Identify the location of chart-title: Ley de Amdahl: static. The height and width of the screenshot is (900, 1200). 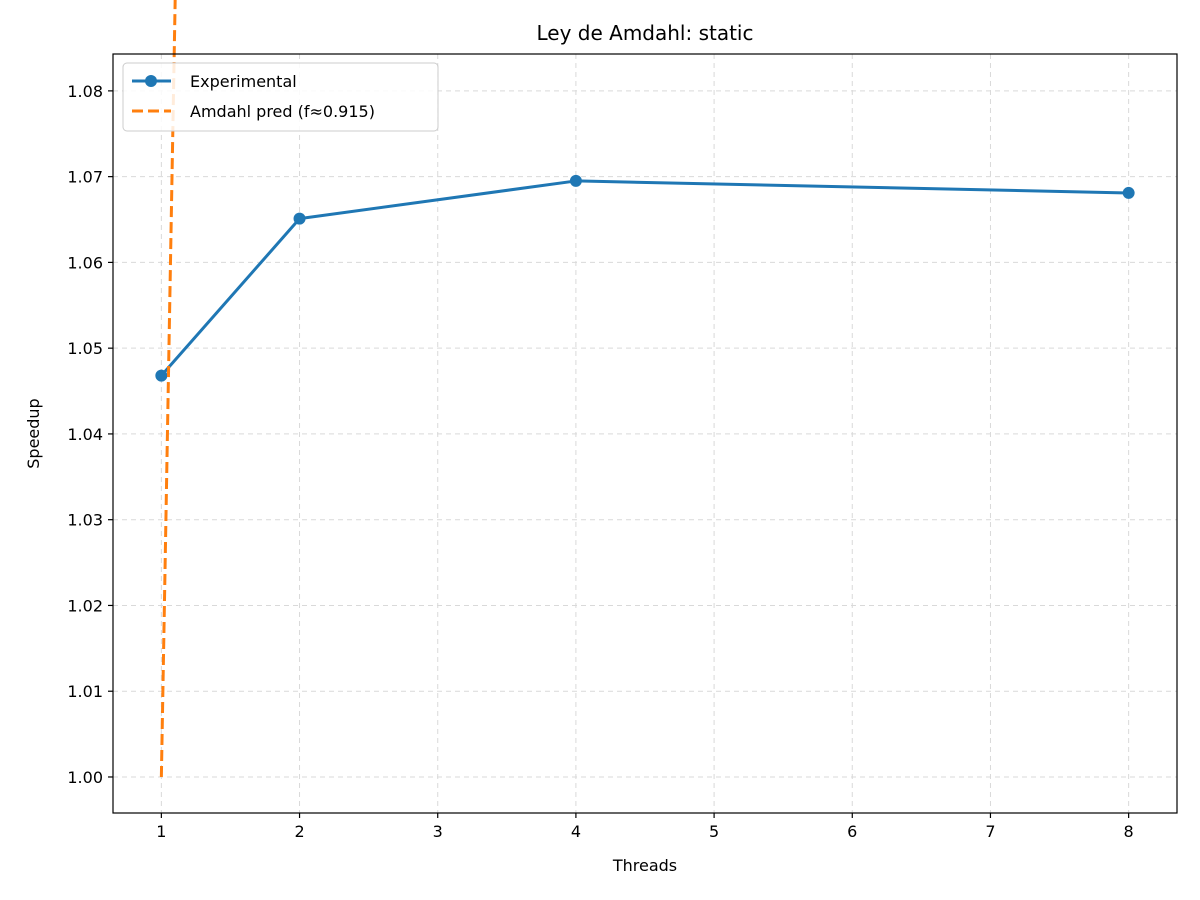
(644, 33).